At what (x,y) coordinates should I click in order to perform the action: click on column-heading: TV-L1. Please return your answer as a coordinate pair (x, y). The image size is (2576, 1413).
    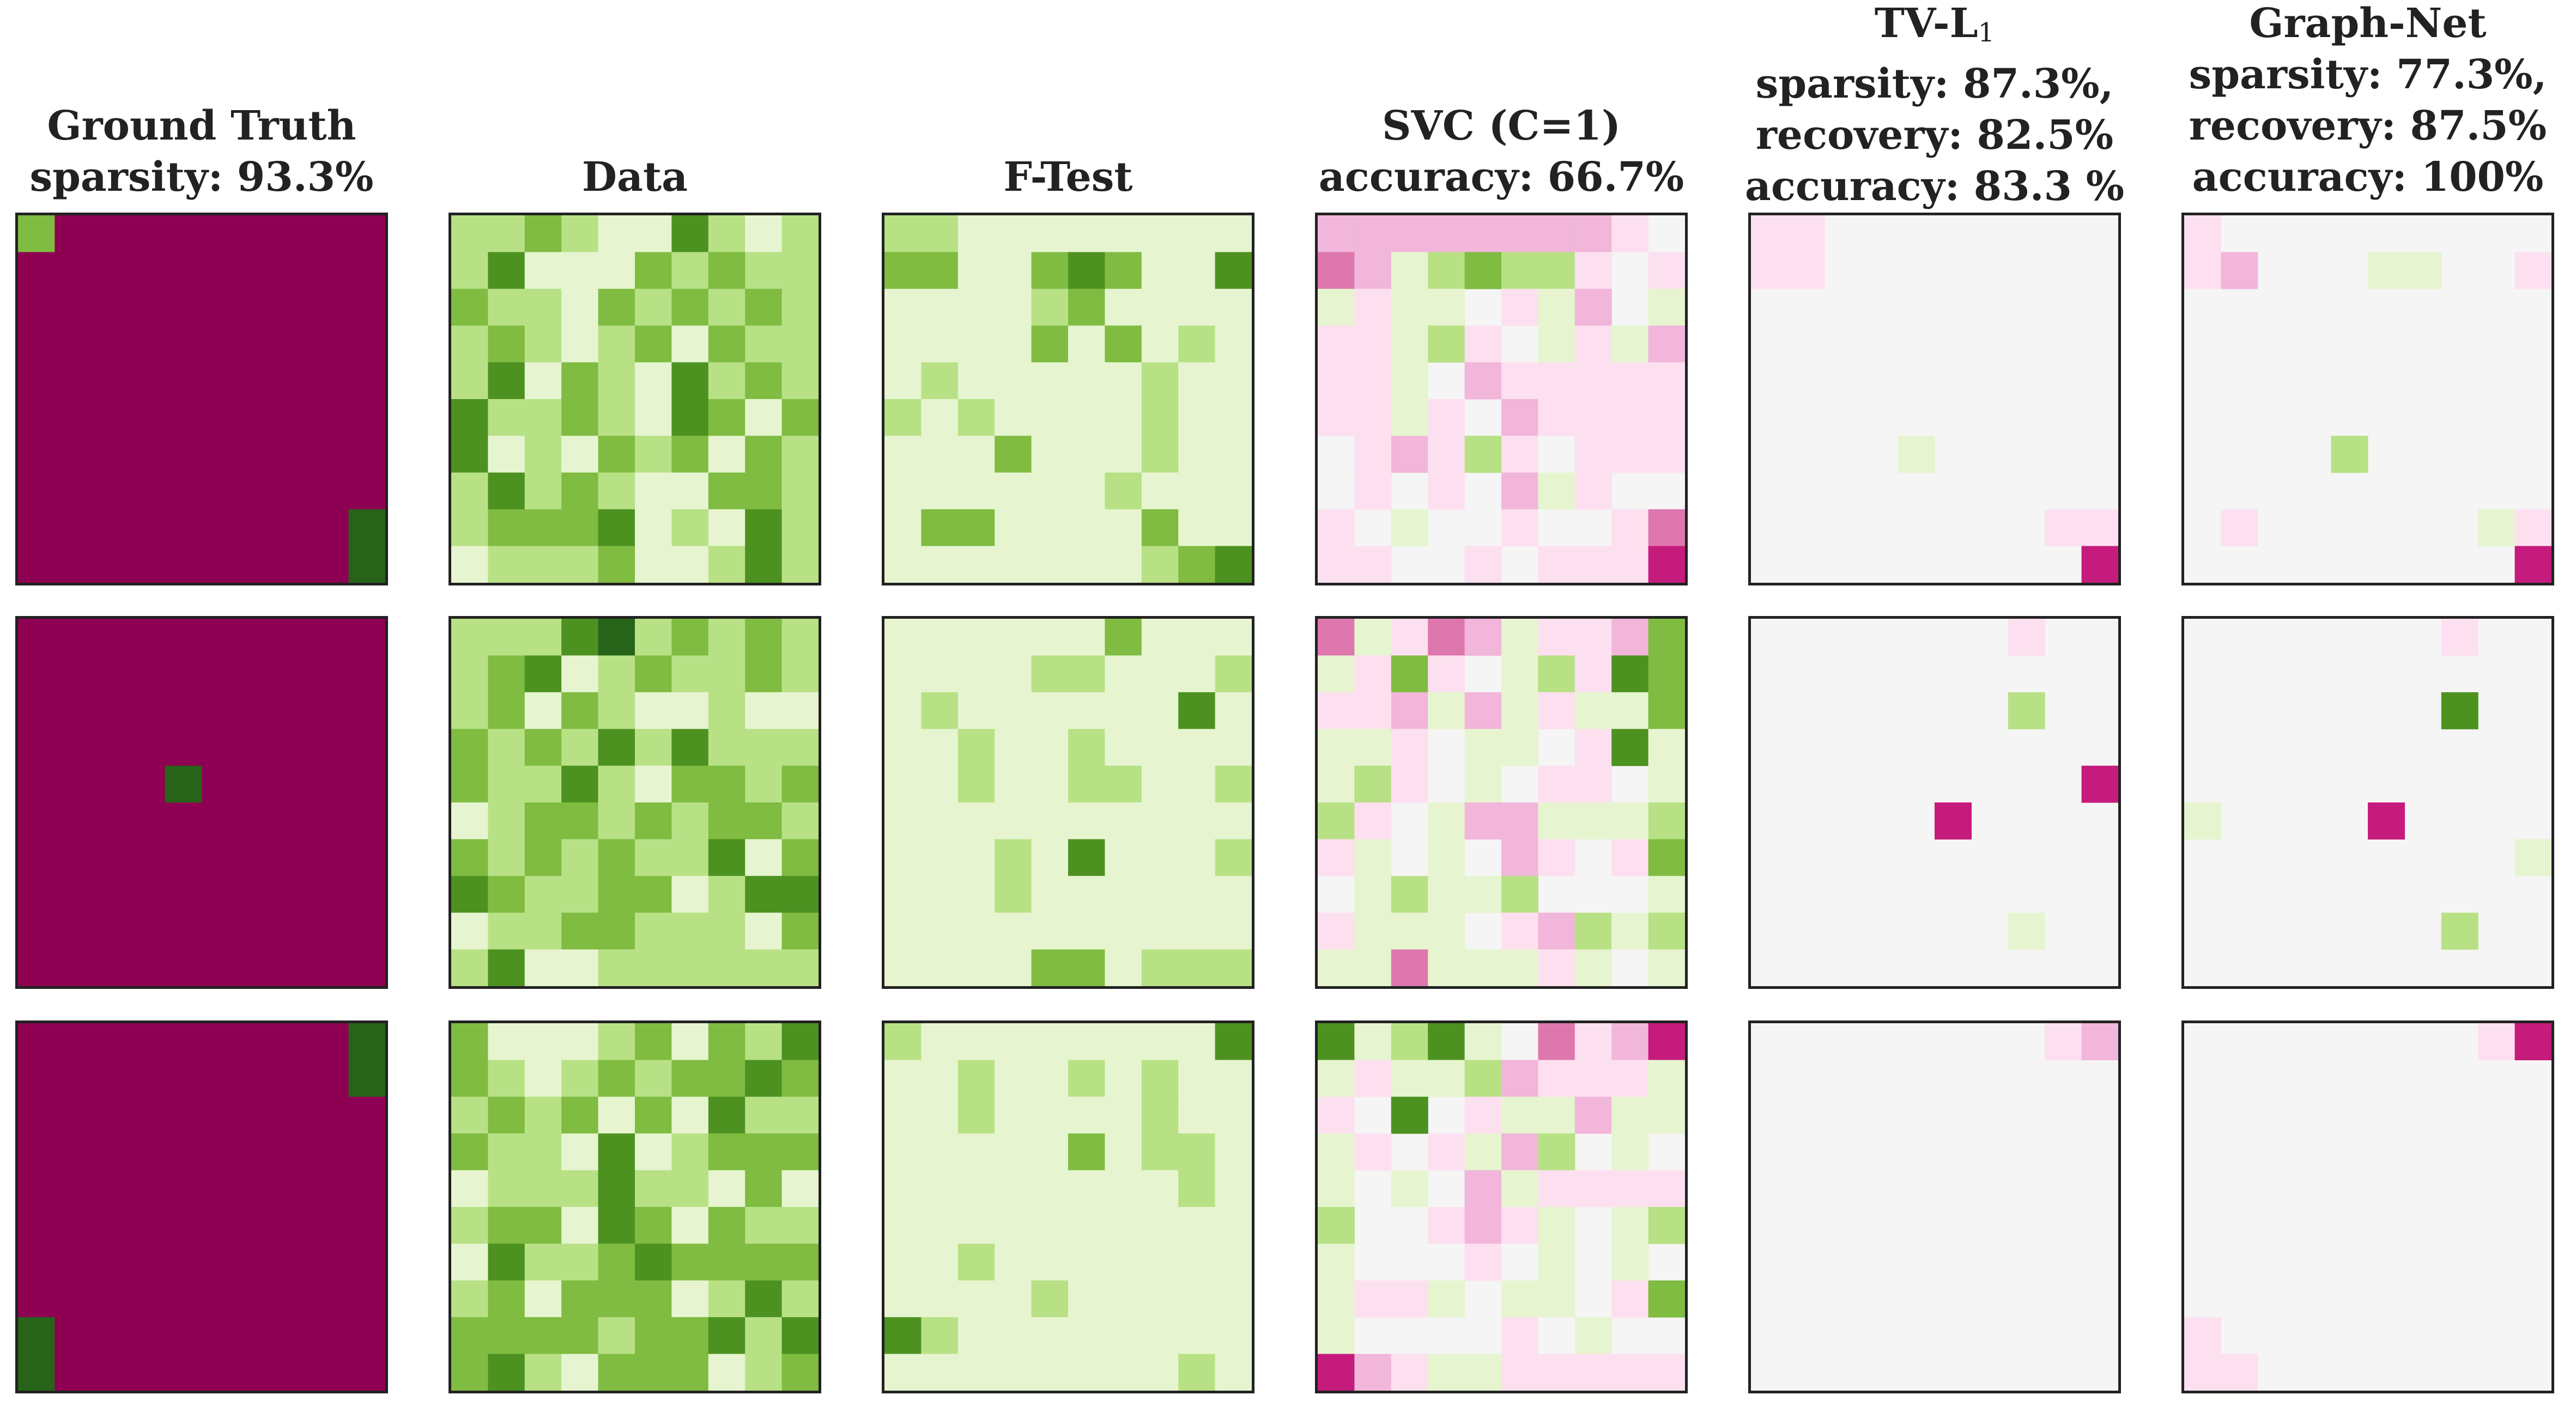
    Looking at the image, I should click on (1935, 29).